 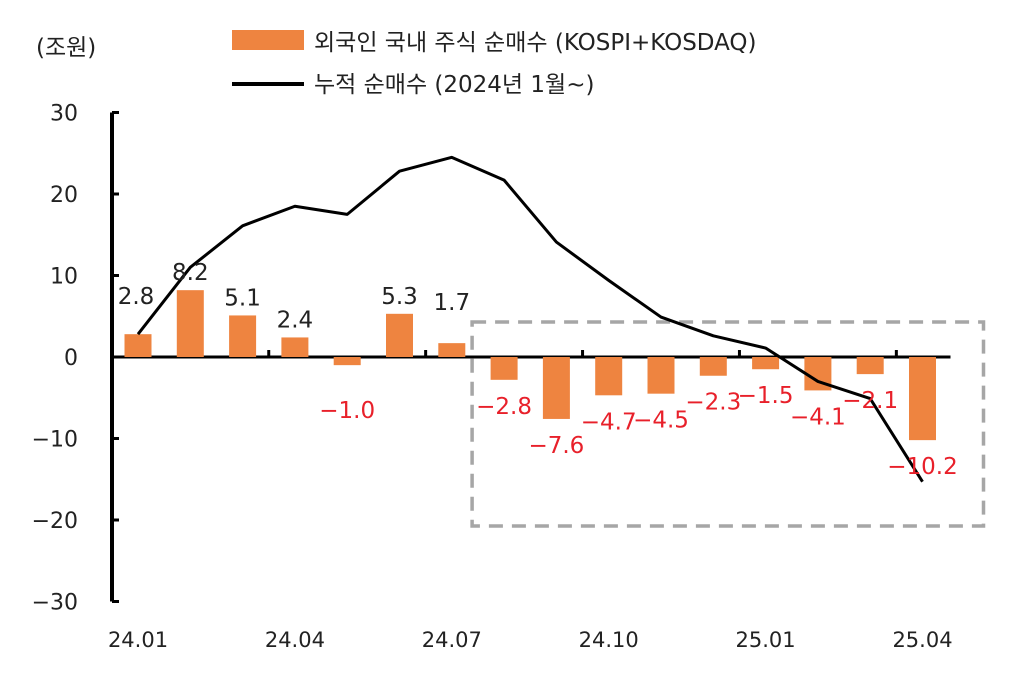 I want to click on y-tick-label: −20, so click(x=55, y=521).